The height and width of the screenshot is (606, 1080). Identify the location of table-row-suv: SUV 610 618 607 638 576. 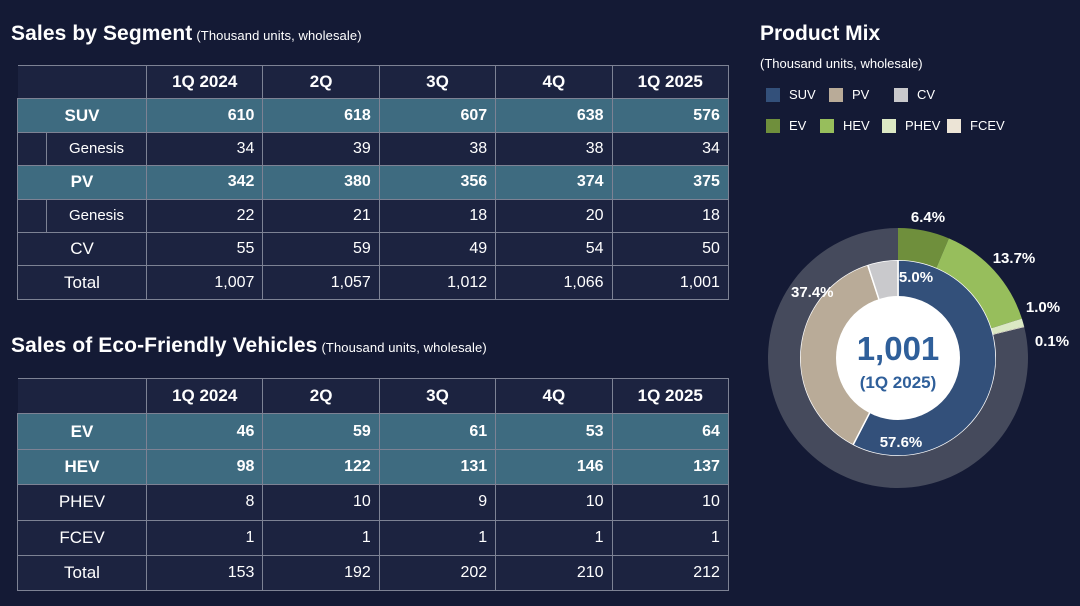
(373, 115).